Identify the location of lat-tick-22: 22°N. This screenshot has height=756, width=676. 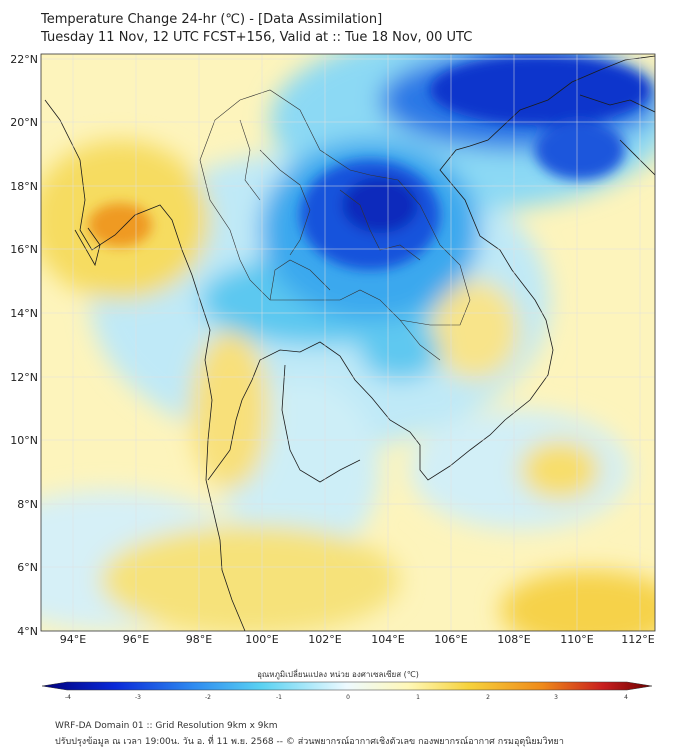
(24, 59).